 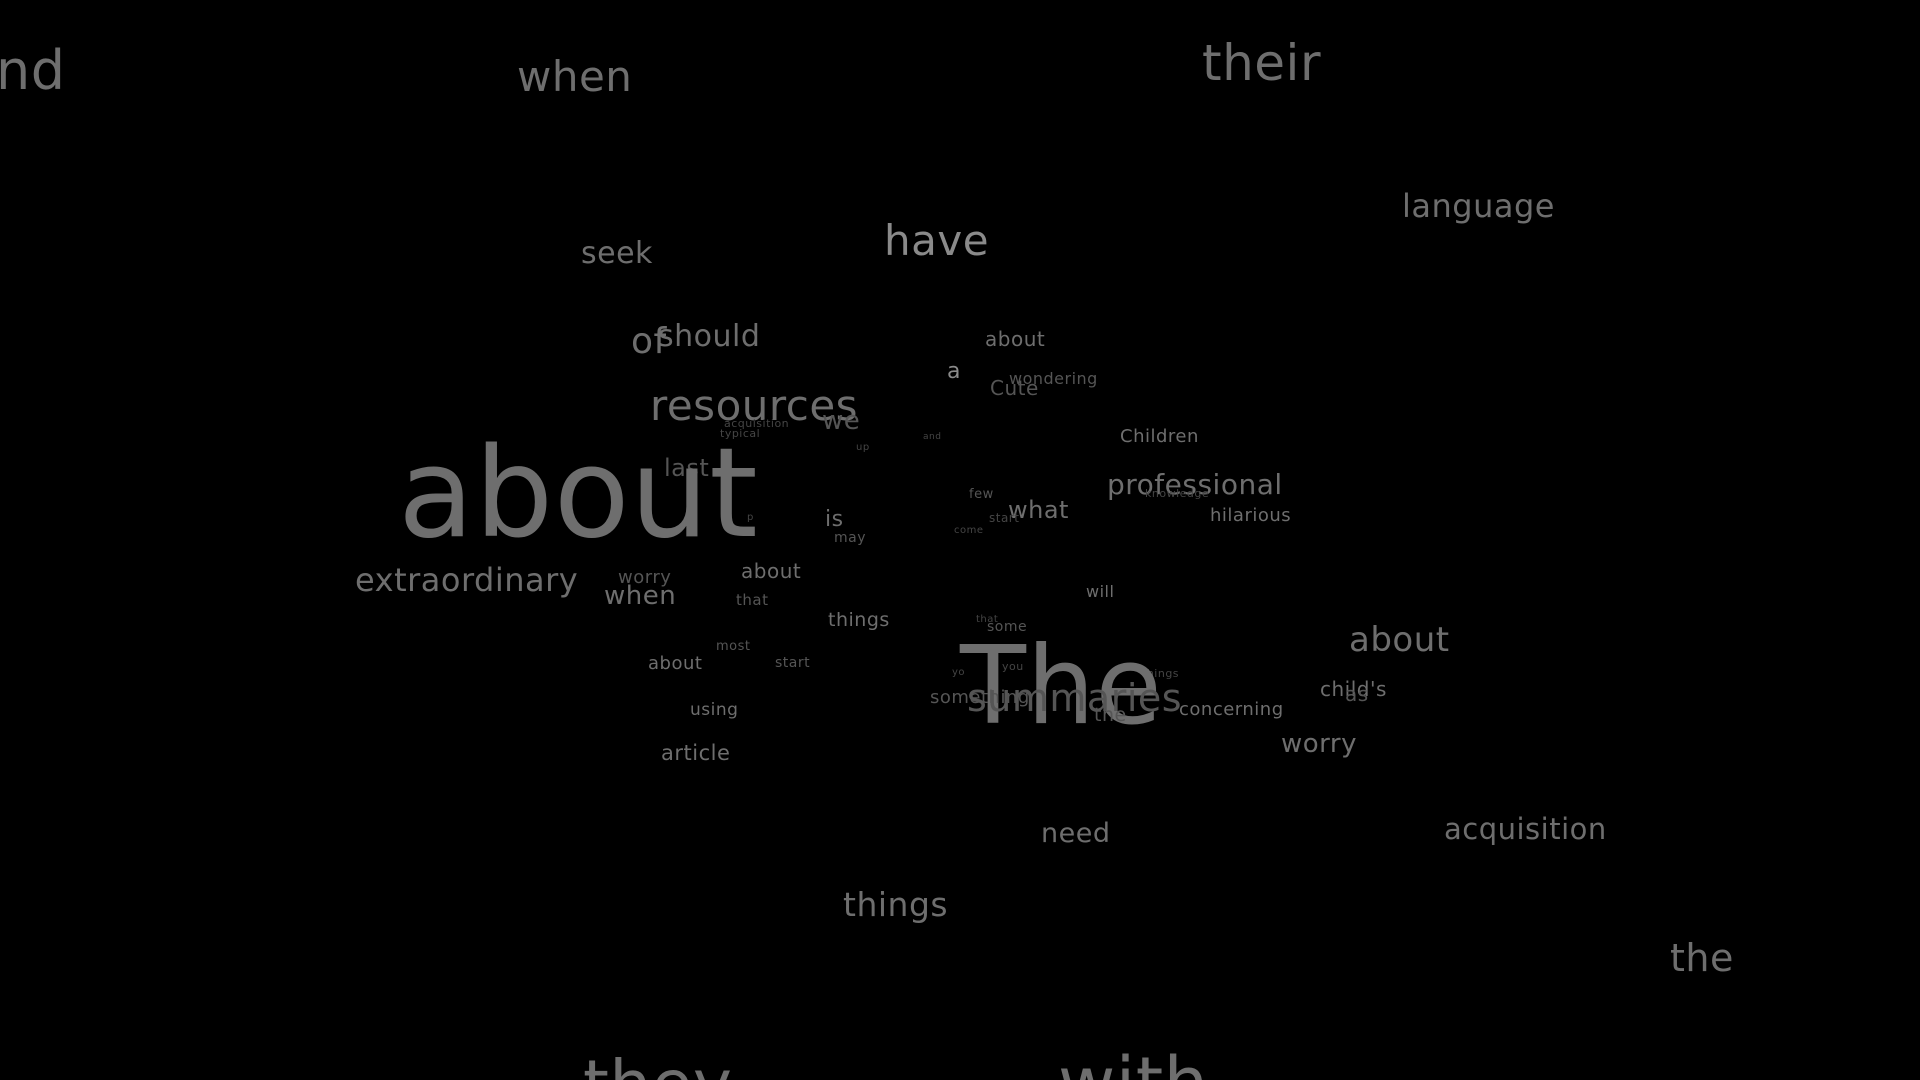 I want to click on cloud-word-the-large: The, so click(x=1061, y=686).